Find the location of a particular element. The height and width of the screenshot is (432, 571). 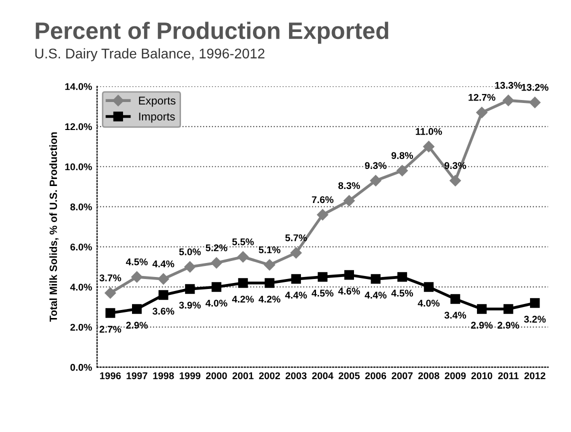

x-tick-label: 2005 is located at coordinates (349, 376).